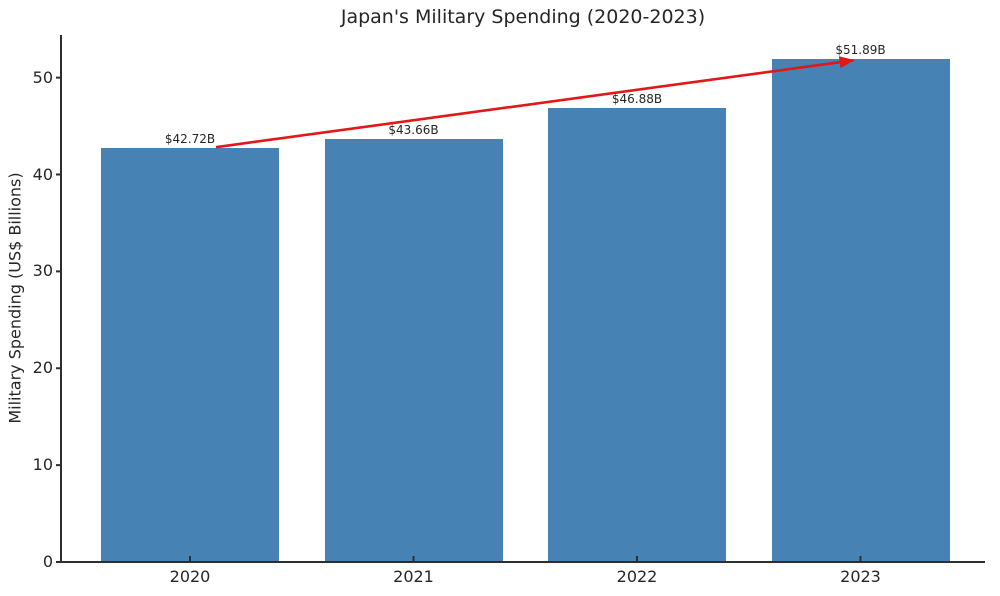 The height and width of the screenshot is (596, 1000). Describe the element at coordinates (860, 576) in the screenshot. I see `x-tick-label: 2023` at that location.